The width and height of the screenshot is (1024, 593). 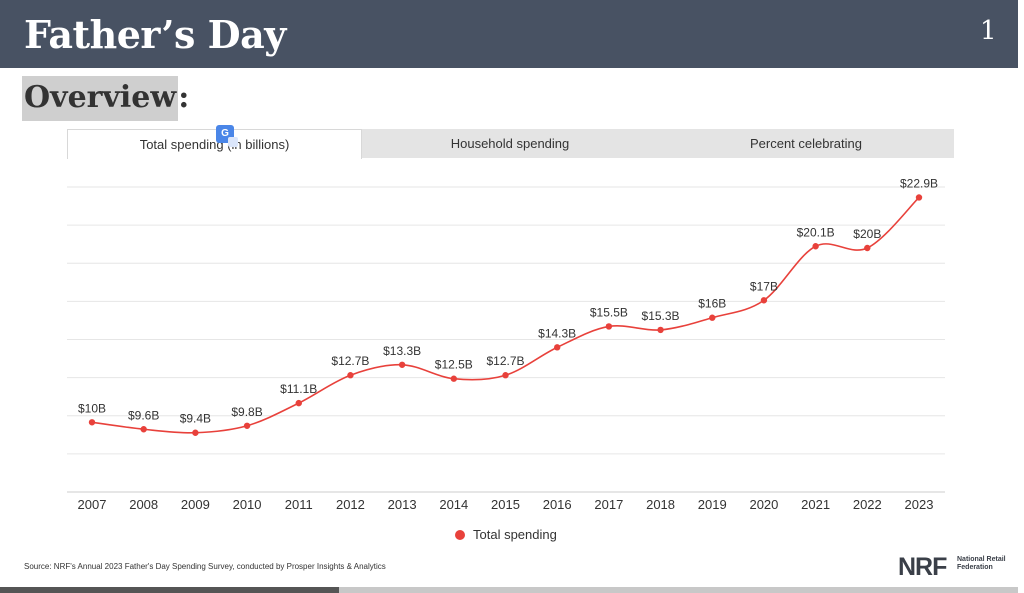 What do you see at coordinates (402, 351) in the screenshot?
I see `data-label: $13.3B` at bounding box center [402, 351].